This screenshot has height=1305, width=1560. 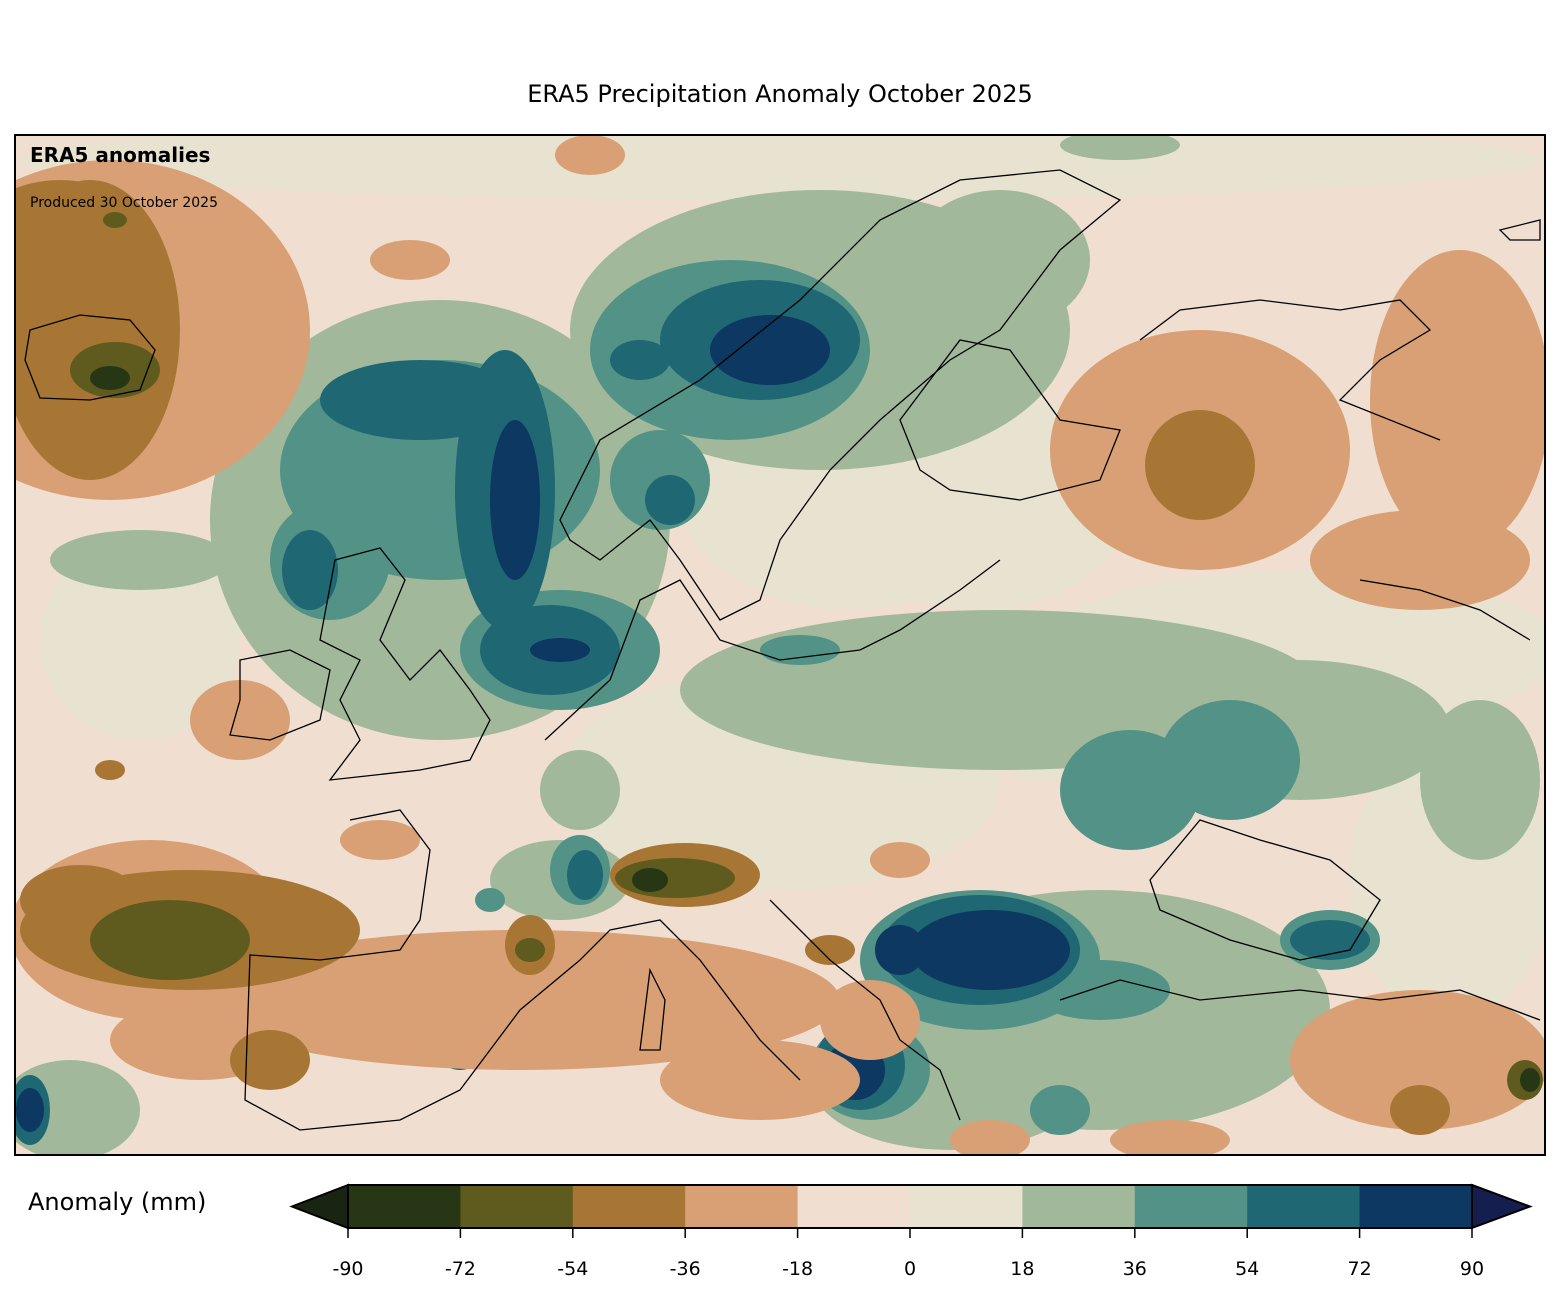 I want to click on colorbar-tick-label: -54, so click(x=573, y=1269).